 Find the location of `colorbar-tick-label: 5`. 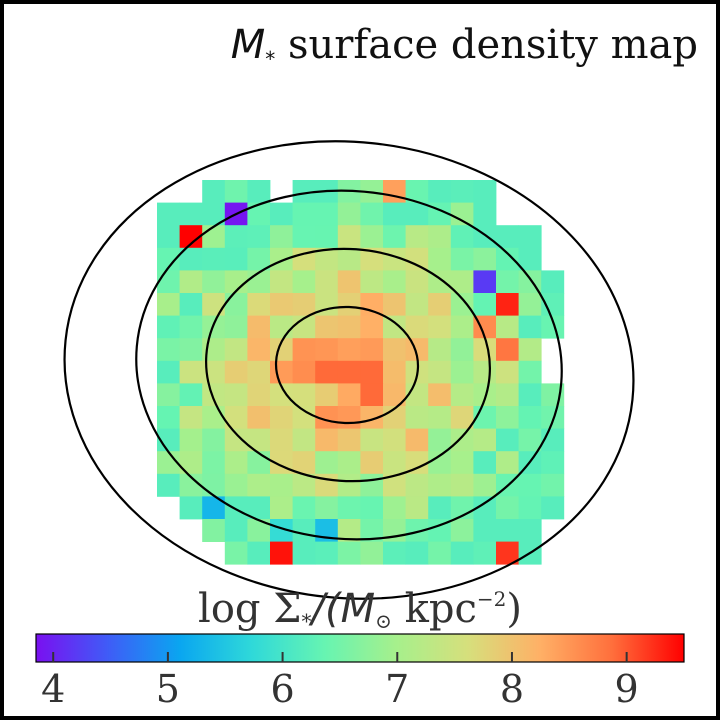

colorbar-tick-label: 5 is located at coordinates (168, 689).